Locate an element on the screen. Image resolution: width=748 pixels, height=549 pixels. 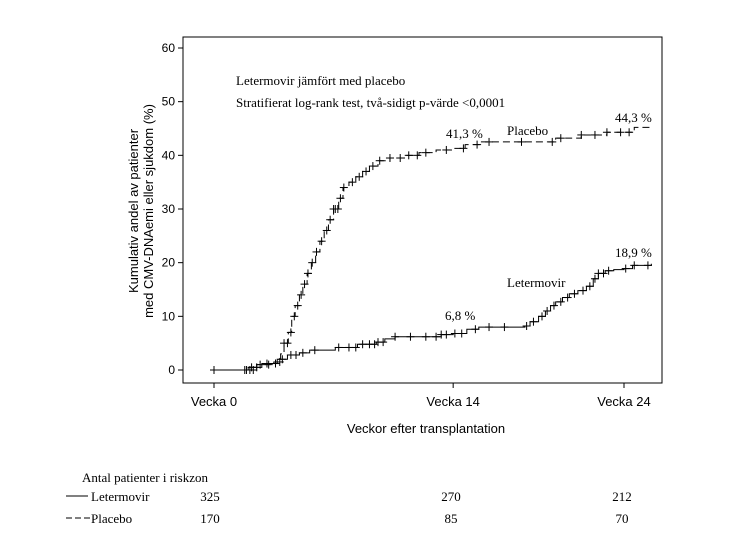
letermovir-week14-value: 6,8 % is located at coordinates (460, 315).